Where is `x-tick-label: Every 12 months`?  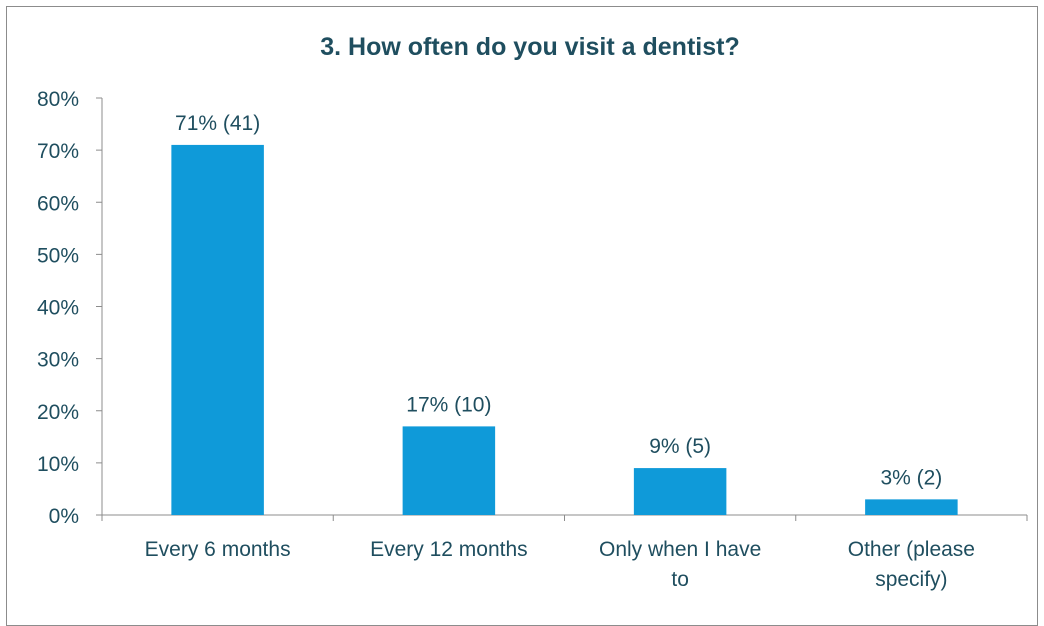 x-tick-label: Every 12 months is located at coordinates (449, 549).